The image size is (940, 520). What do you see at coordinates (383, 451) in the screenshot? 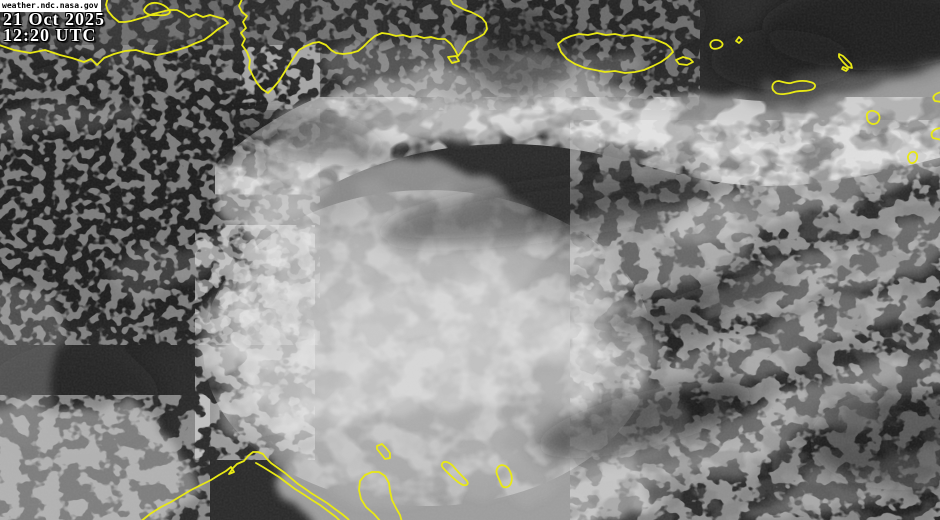
I see `aruba-island` at bounding box center [383, 451].